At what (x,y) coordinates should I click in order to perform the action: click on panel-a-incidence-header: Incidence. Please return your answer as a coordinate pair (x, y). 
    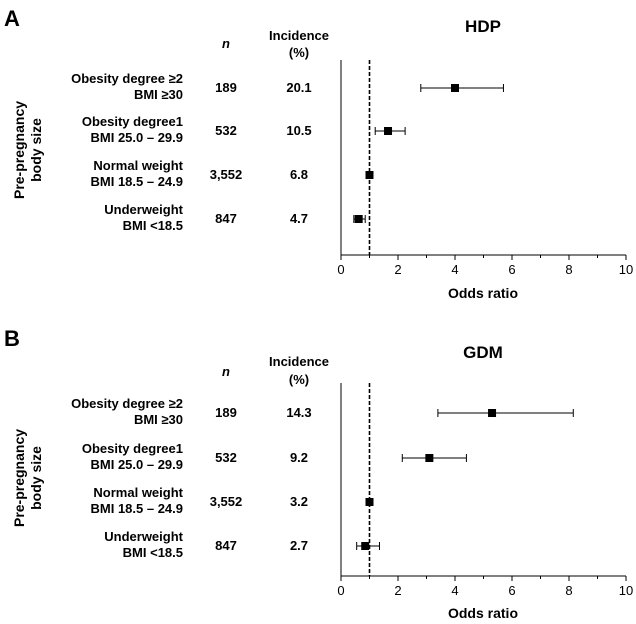
    Looking at the image, I should click on (299, 35).